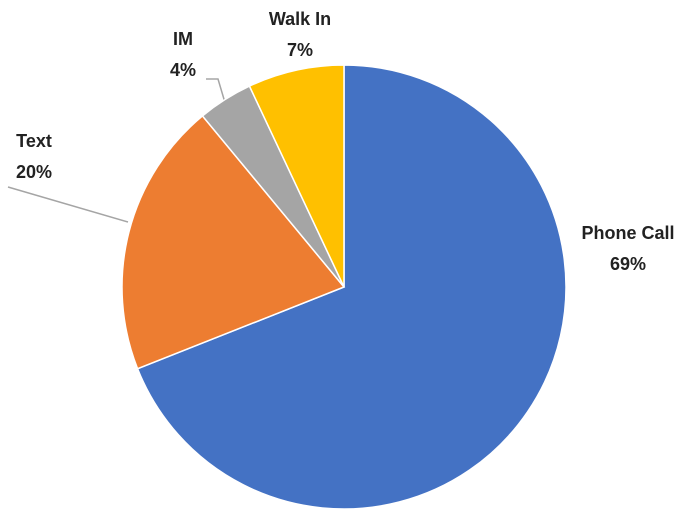 This screenshot has height=513, width=685. What do you see at coordinates (628, 264) in the screenshot?
I see `value-label: 69%` at bounding box center [628, 264].